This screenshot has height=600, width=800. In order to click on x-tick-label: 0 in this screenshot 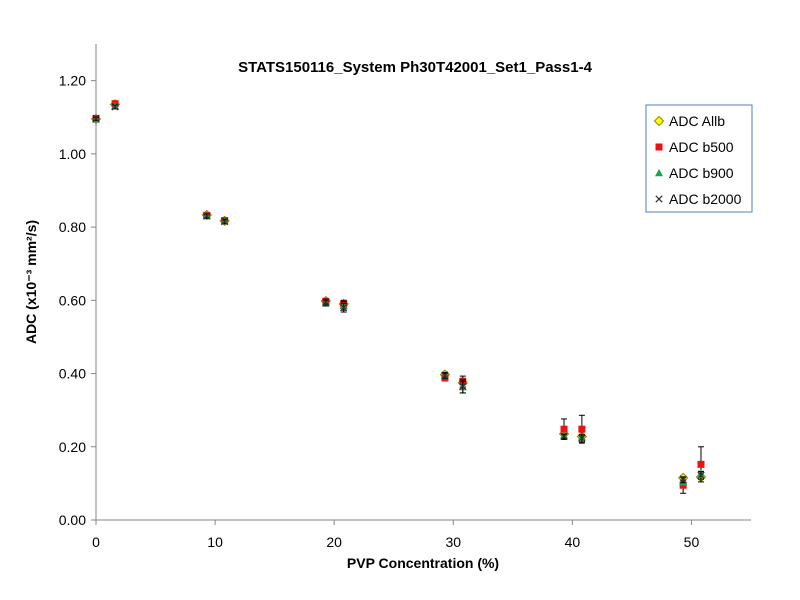, I will do `click(96, 542)`.